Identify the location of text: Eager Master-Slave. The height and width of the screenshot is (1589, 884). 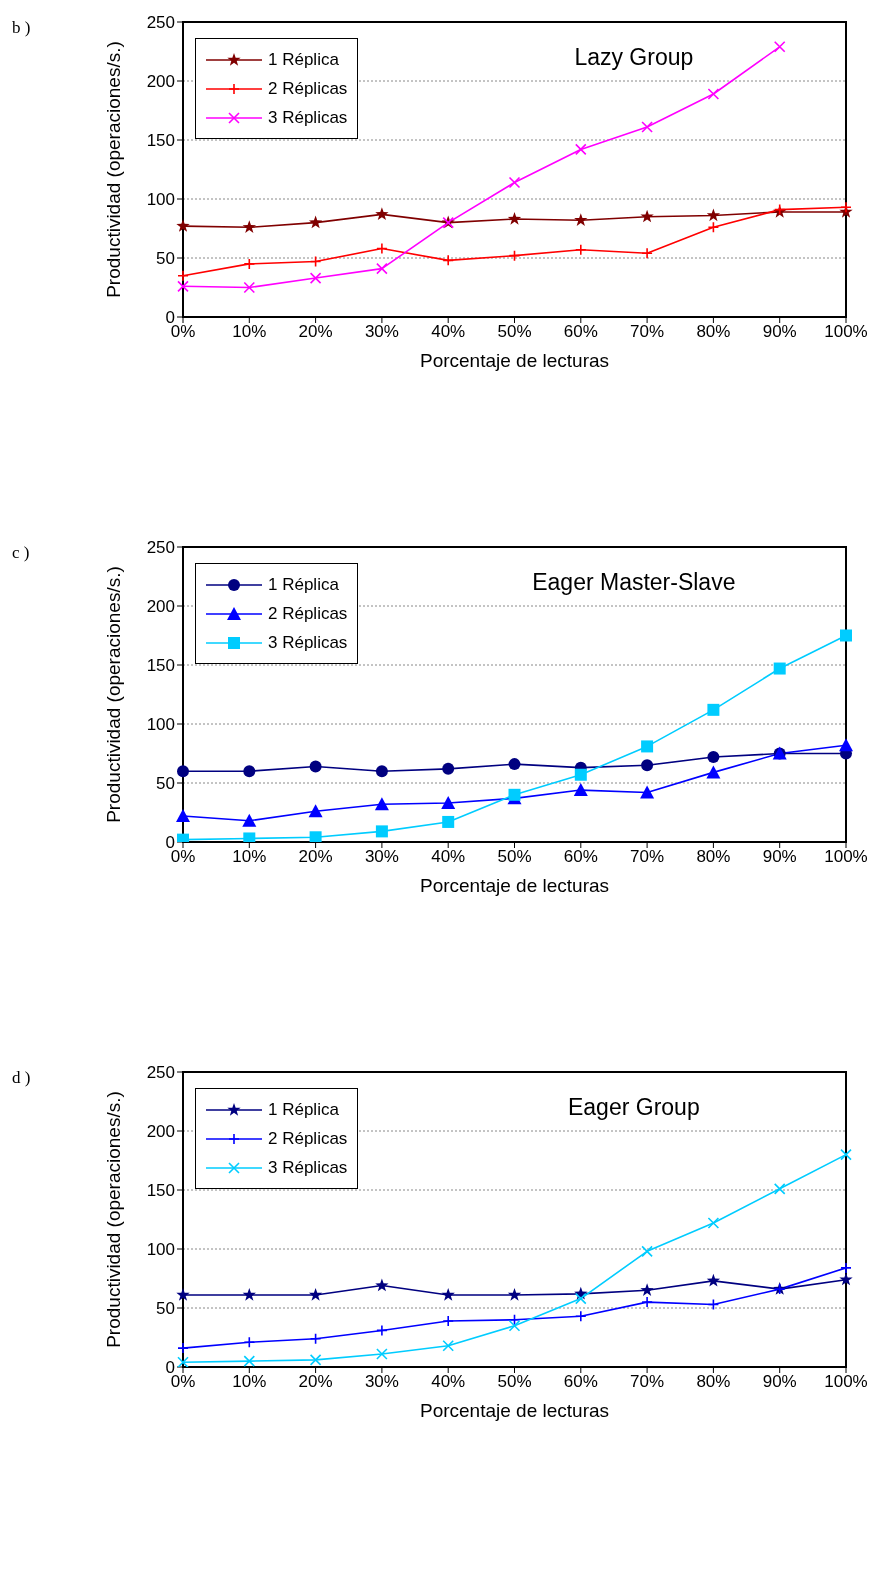
(634, 582).